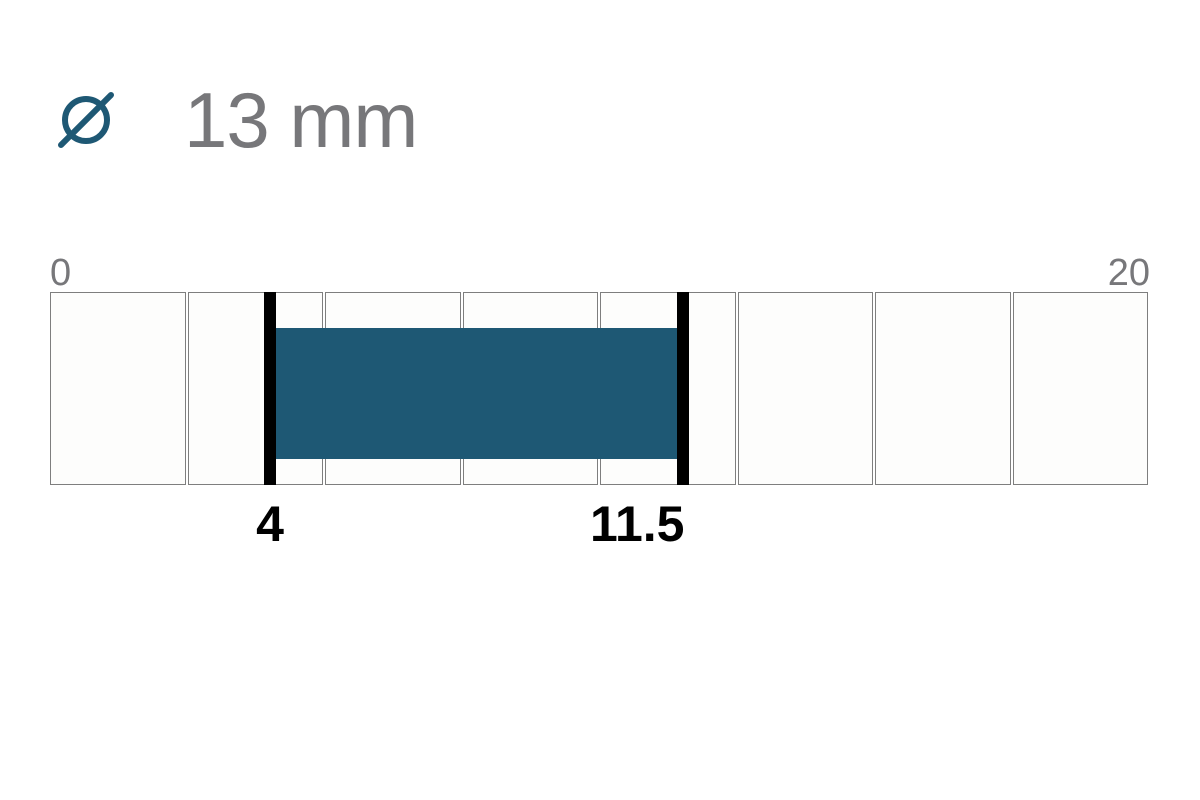 The height and width of the screenshot is (800, 1200). I want to click on diameter-header: 13 mm, so click(234, 120).